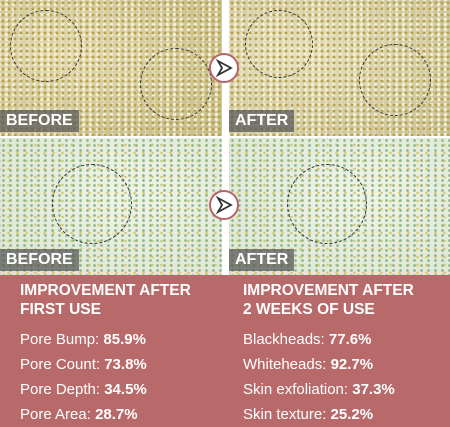 The width and height of the screenshot is (450, 427). Describe the element at coordinates (373, 389) in the screenshot. I see `result-value: 37.3%` at that location.